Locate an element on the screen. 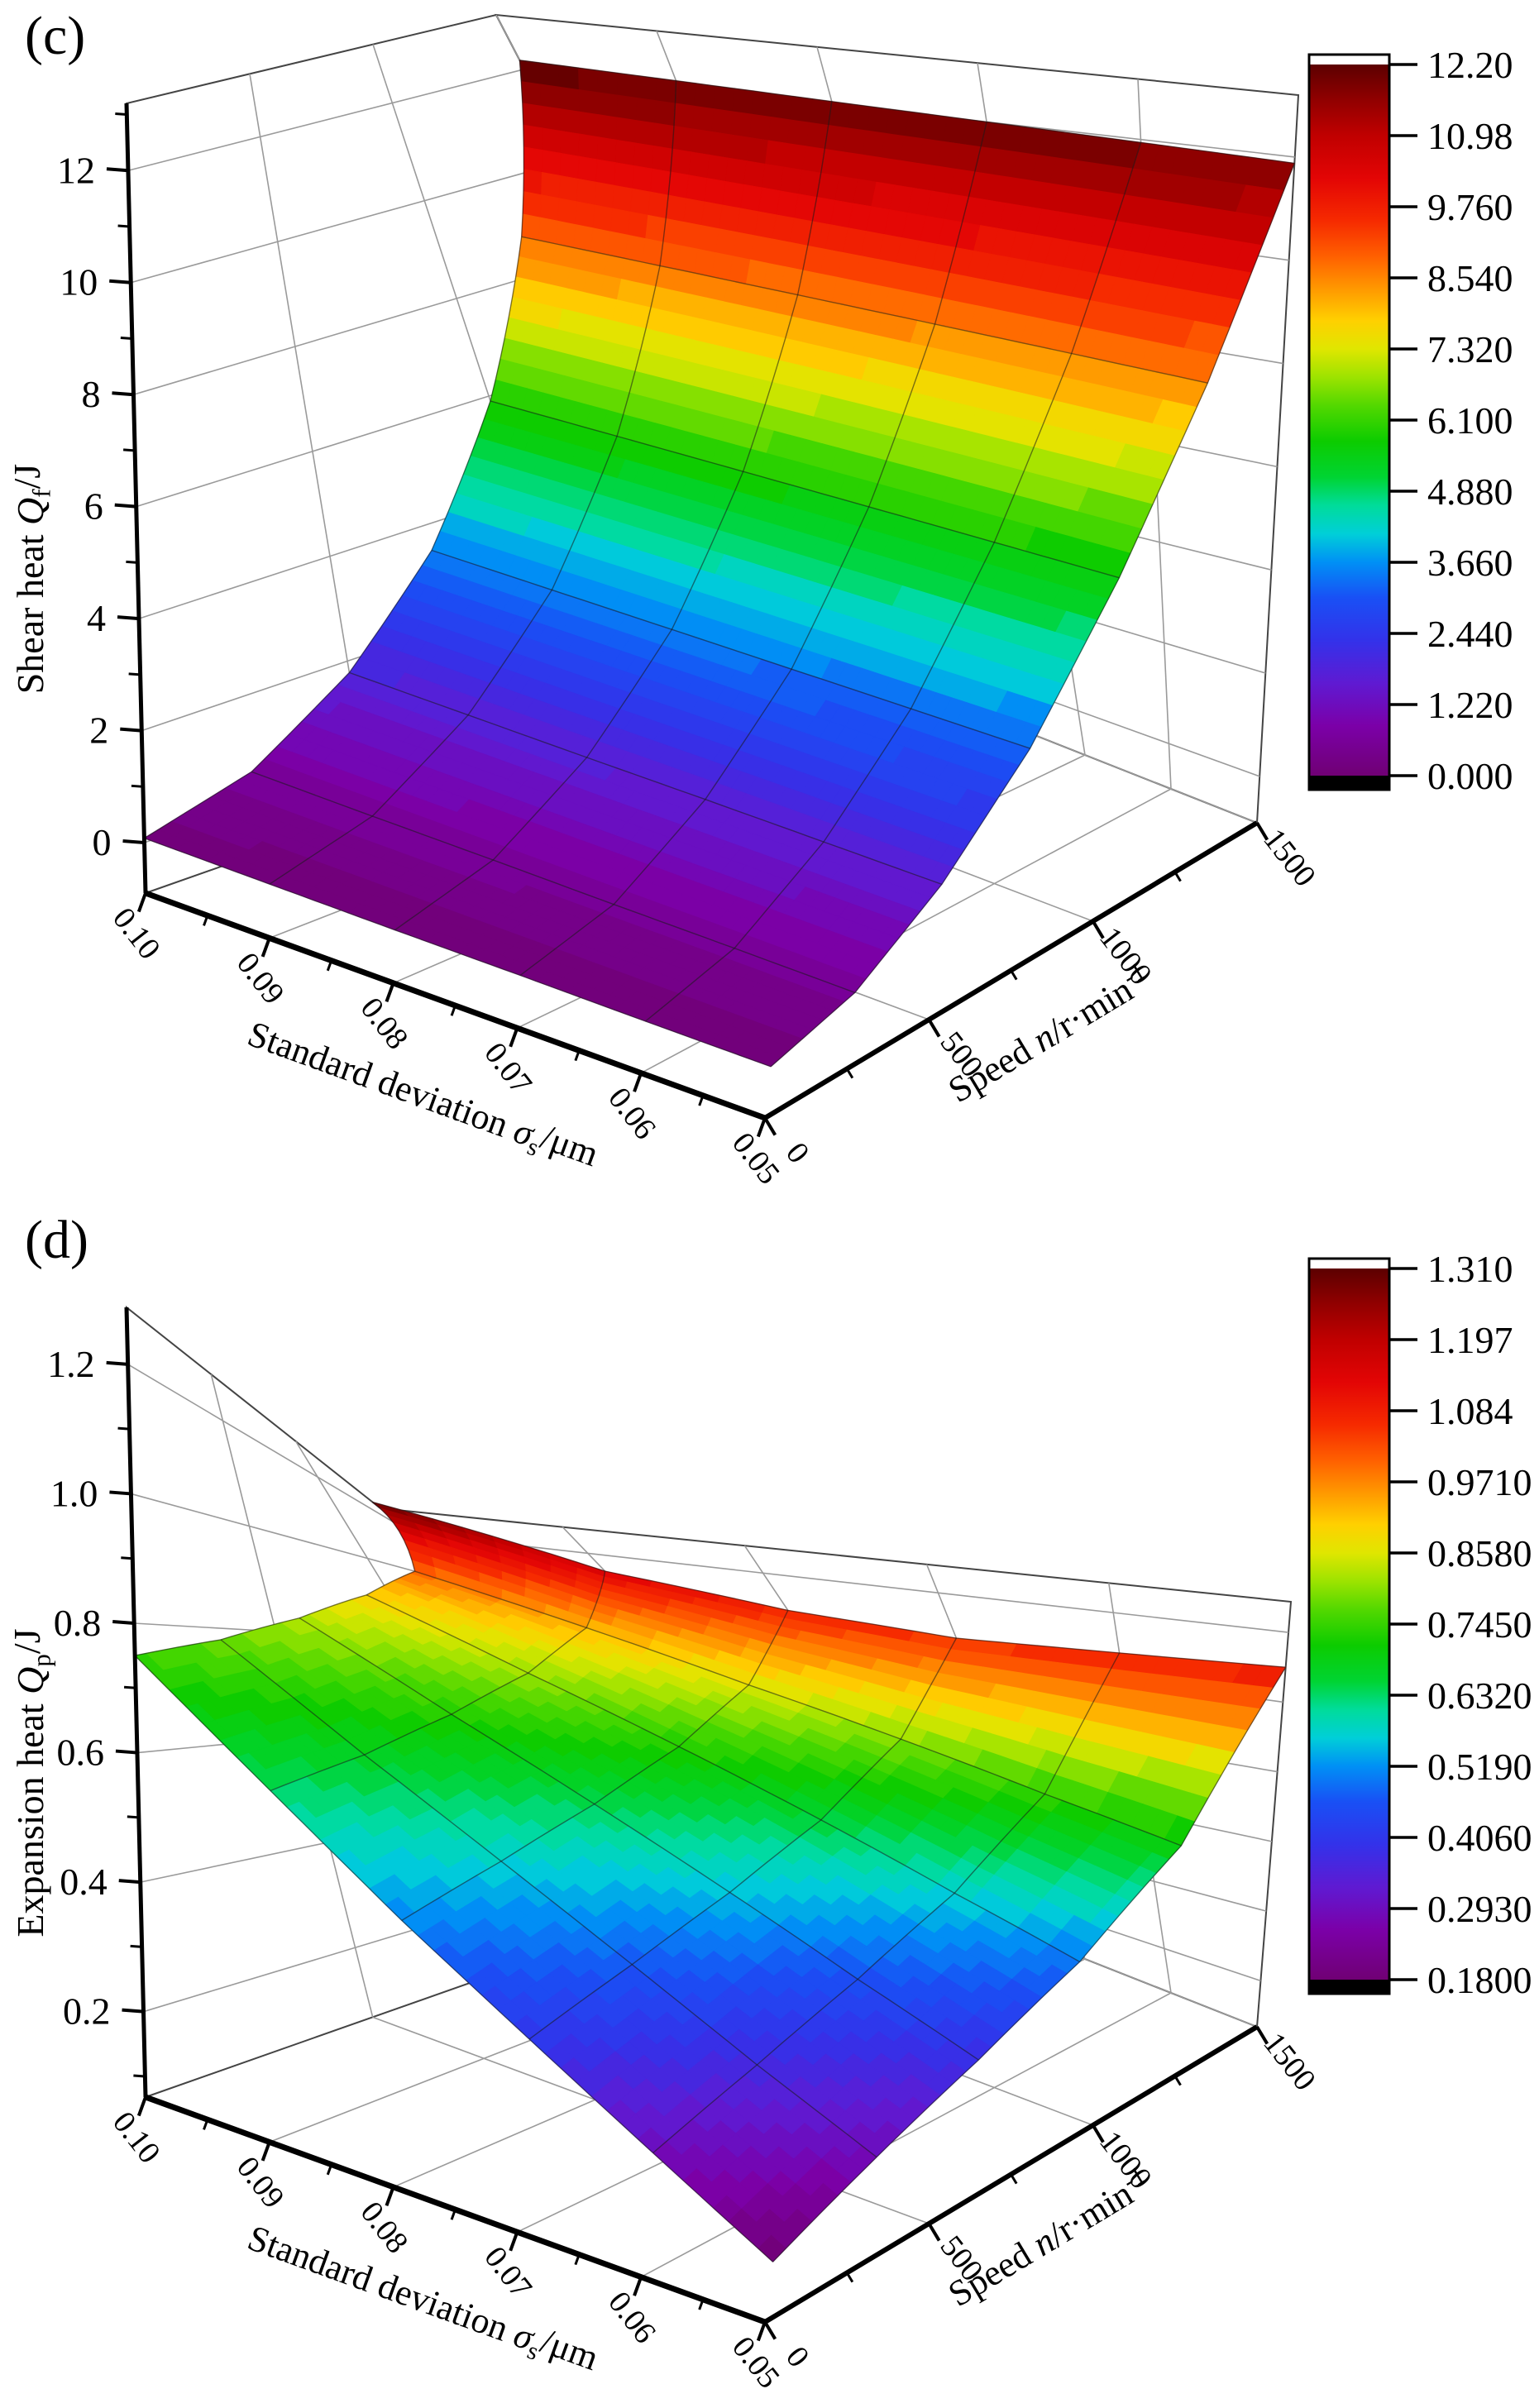 This screenshot has height=2408, width=1539. z-axis-title: Shear heat Qf/J is located at coordinates (31, 579).